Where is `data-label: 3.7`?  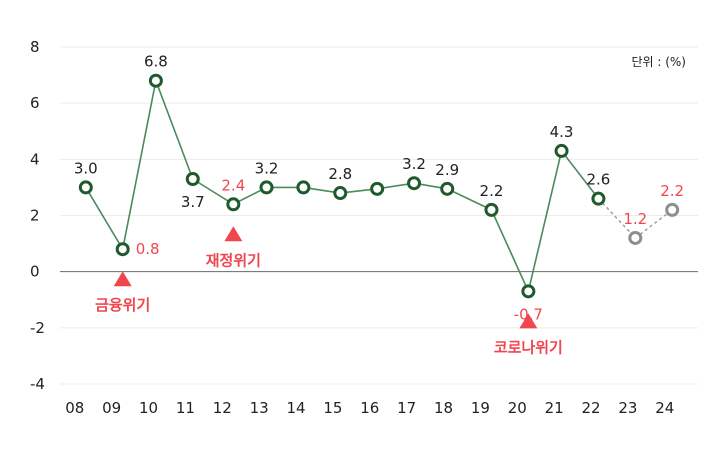
data-label: 3.7 is located at coordinates (193, 202).